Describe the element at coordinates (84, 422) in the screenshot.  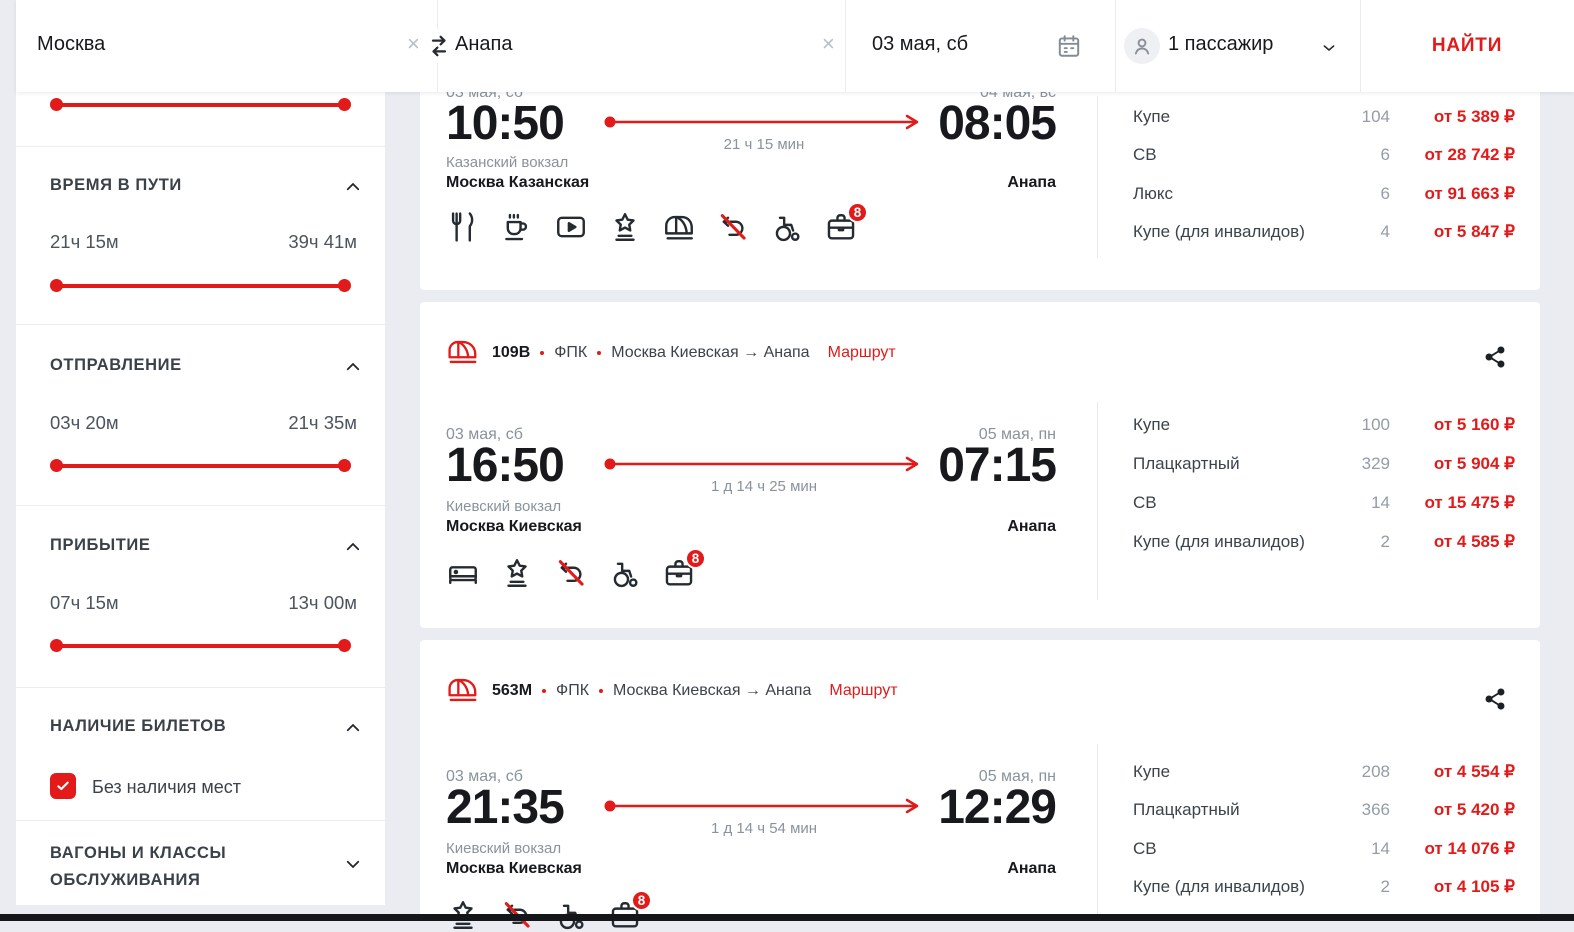
I see `departure-min: 03ч 20м` at that location.